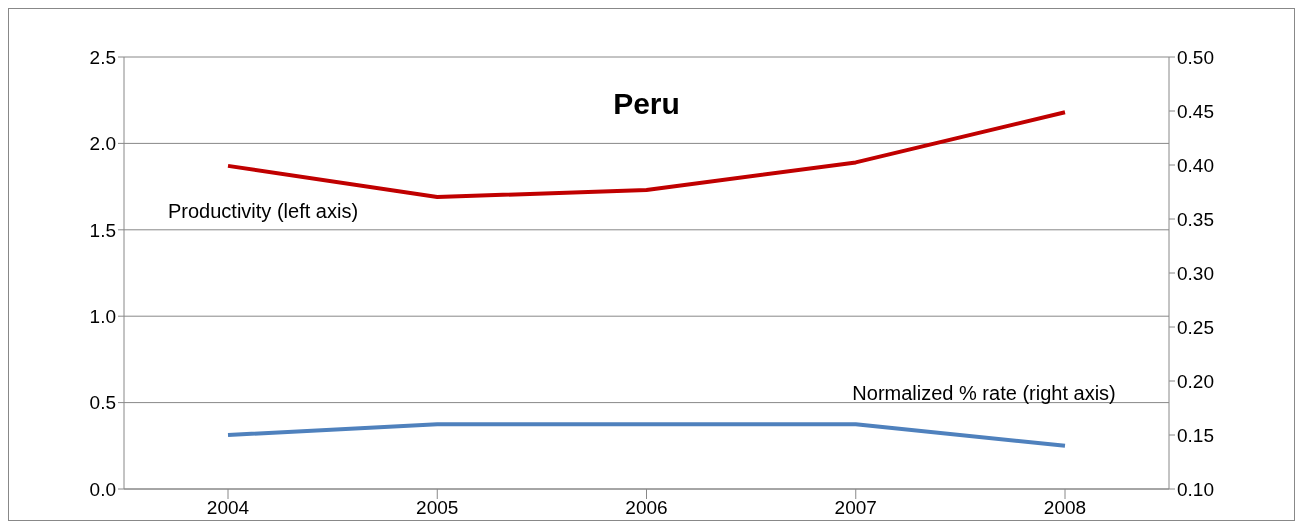 The image size is (1303, 529). What do you see at coordinates (1195, 327) in the screenshot?
I see `y2-tick-label: 0.25` at bounding box center [1195, 327].